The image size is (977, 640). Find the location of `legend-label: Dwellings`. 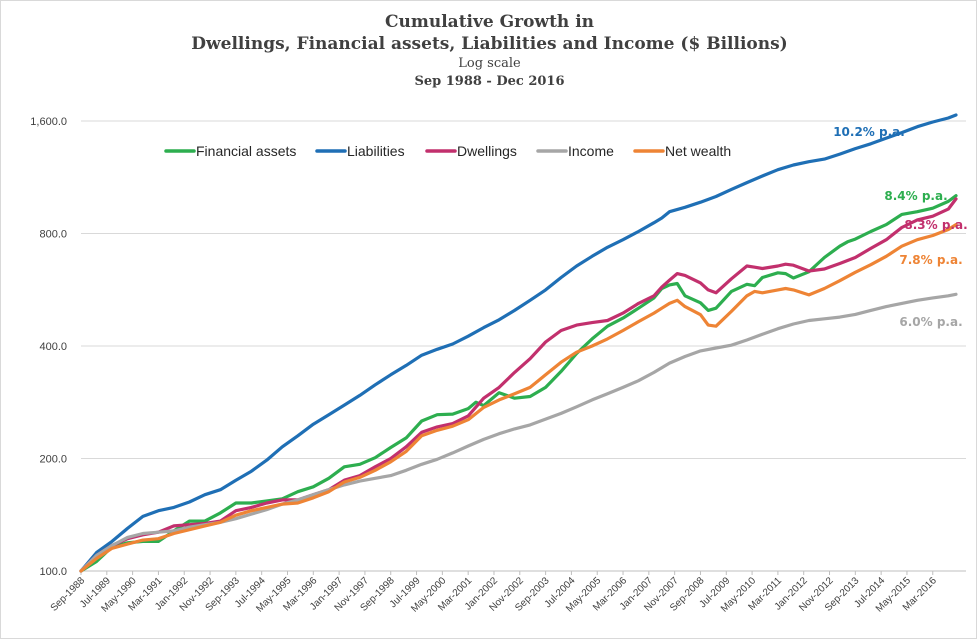

legend-label: Dwellings is located at coordinates (487, 151).